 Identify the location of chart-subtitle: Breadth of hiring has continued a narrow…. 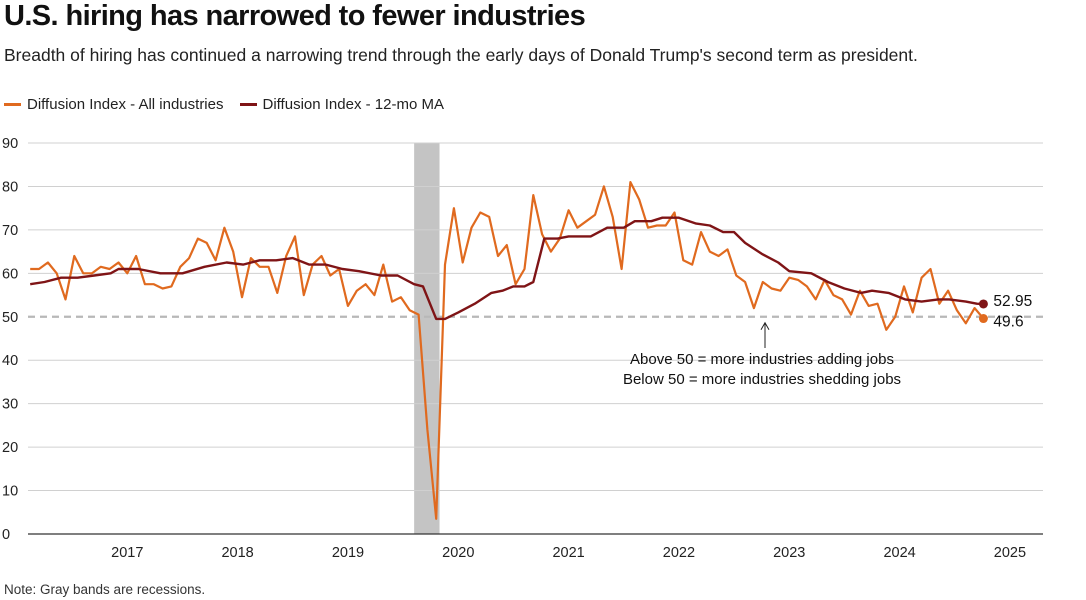
(461, 55).